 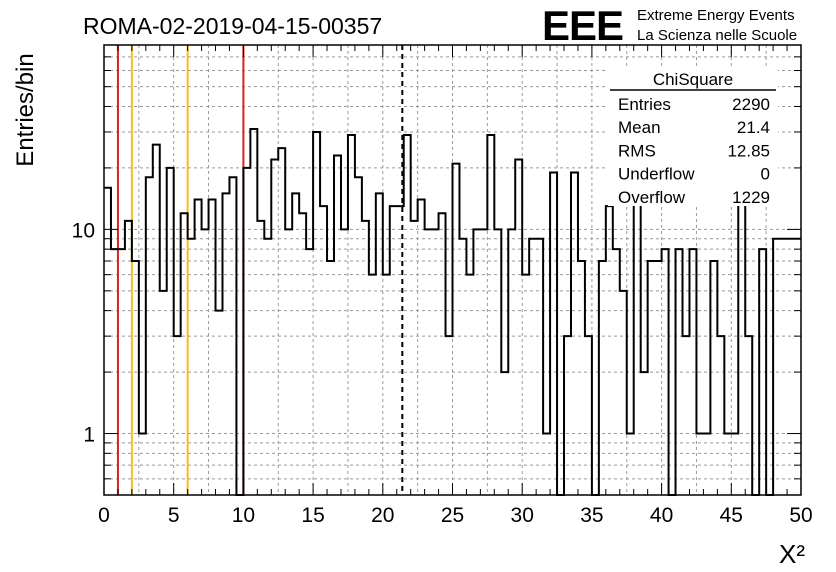 What do you see at coordinates (452, 515) in the screenshot?
I see `x-tick-label: 25` at bounding box center [452, 515].